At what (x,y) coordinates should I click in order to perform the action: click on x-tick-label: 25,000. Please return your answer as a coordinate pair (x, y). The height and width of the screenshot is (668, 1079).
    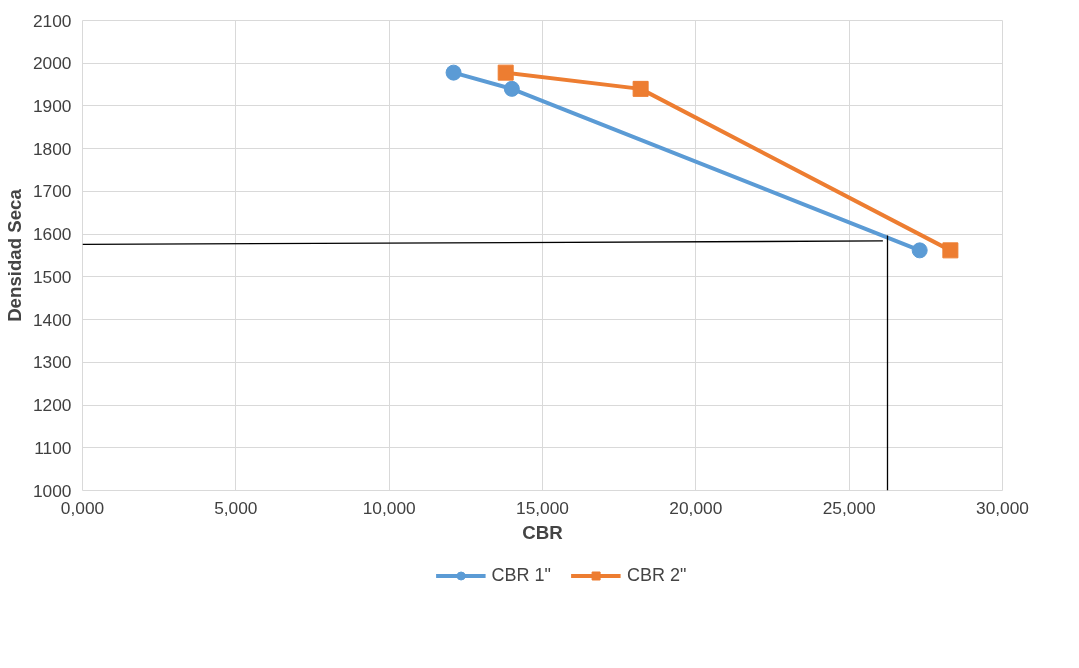
    Looking at the image, I should click on (849, 507).